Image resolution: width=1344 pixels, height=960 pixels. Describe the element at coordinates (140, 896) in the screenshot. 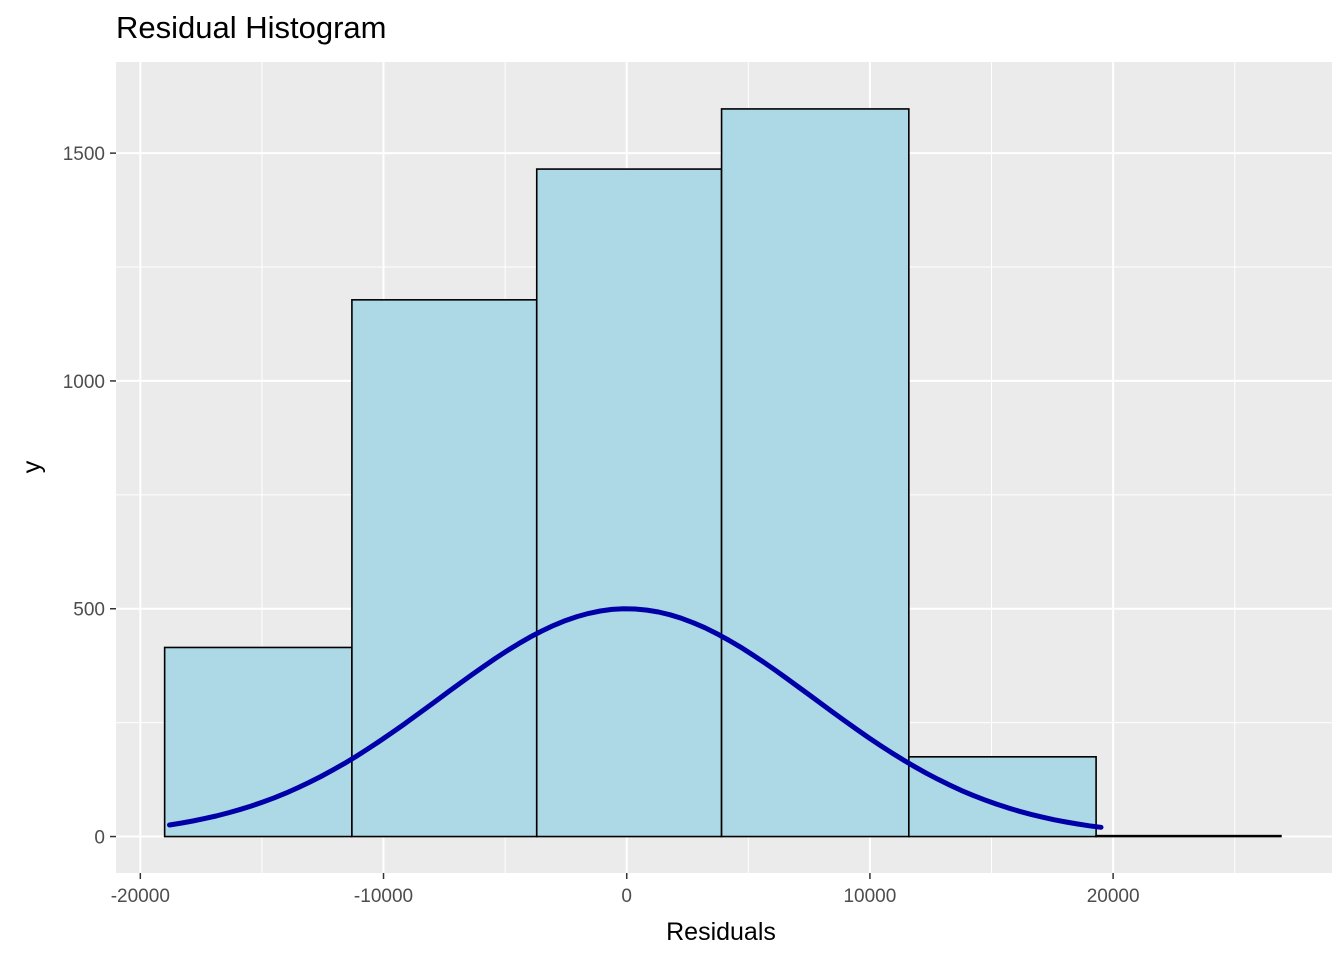

I see `x-tick-label: -20000` at that location.